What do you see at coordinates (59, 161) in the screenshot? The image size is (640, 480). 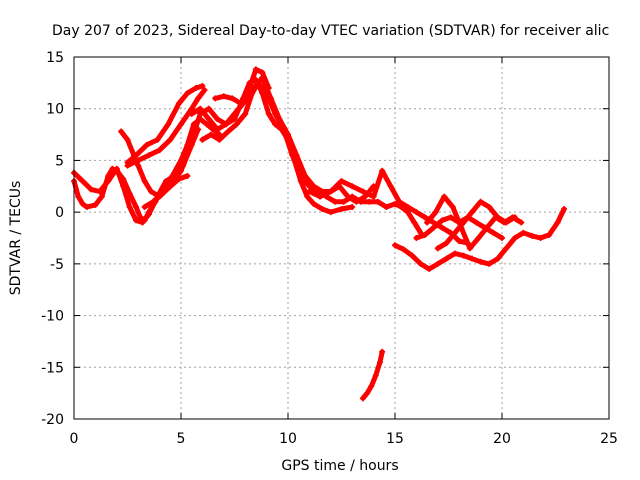 I see `y-tick-label: 5` at bounding box center [59, 161].